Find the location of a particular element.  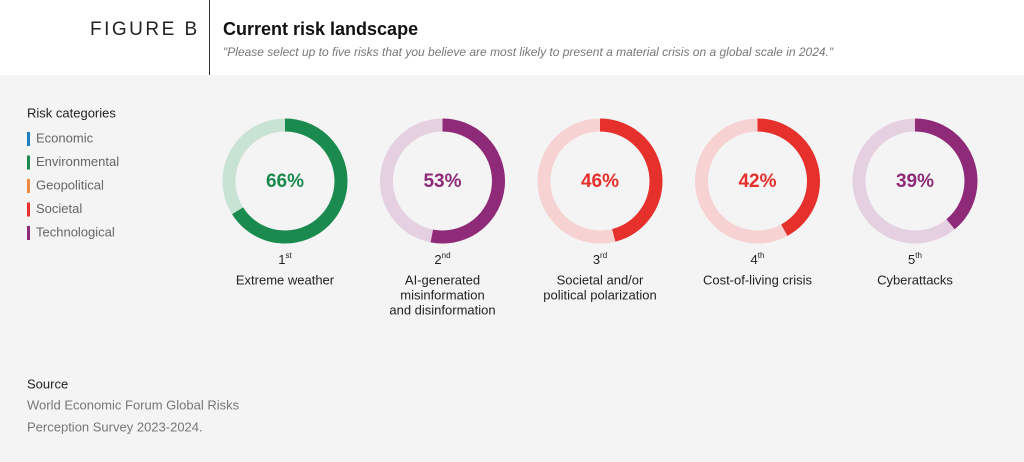

category-label: AI-generated is located at coordinates (442, 279).